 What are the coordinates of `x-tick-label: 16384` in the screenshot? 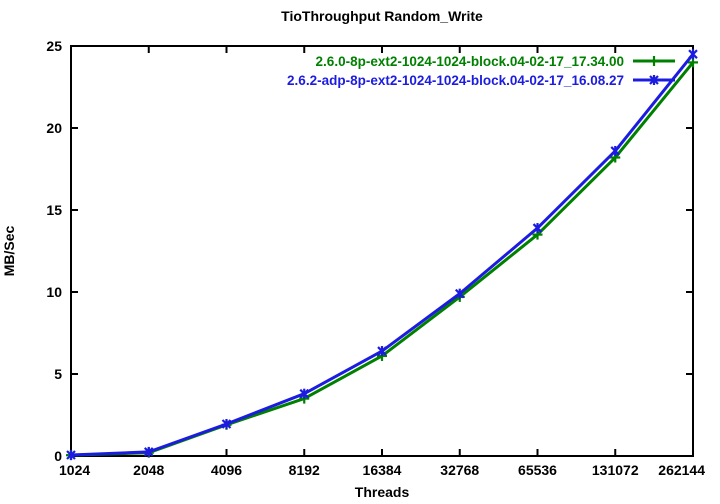 It's located at (382, 470).